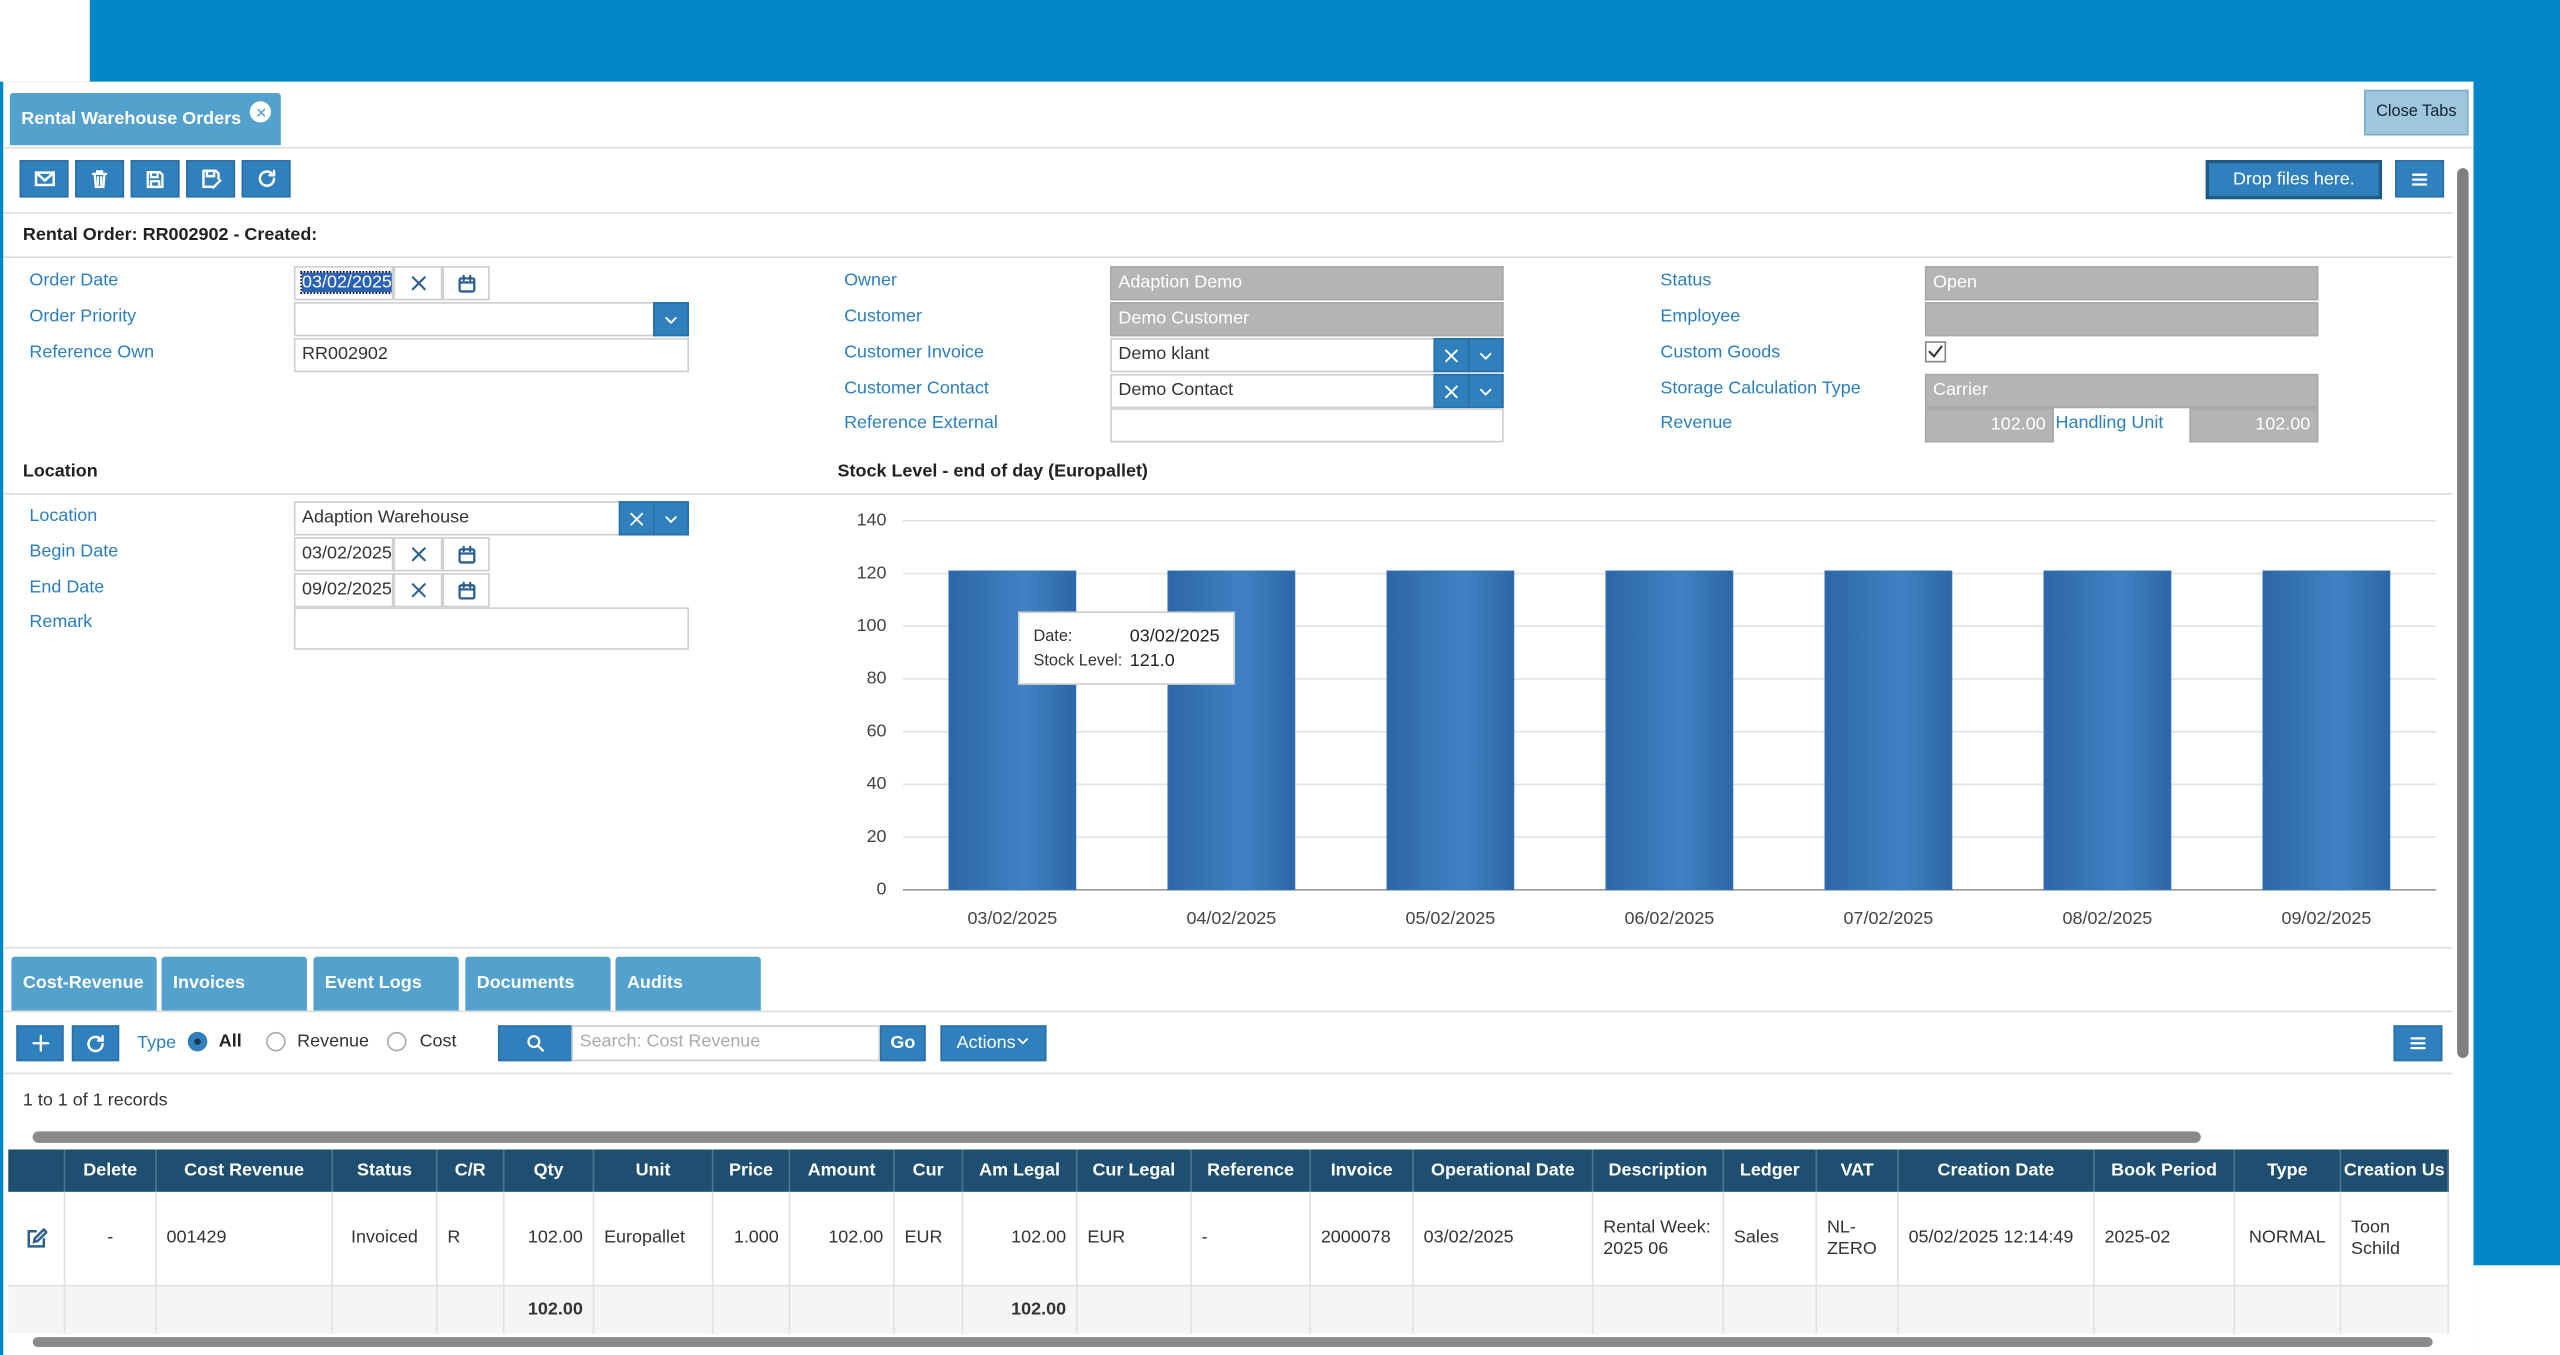  I want to click on mail-button, so click(44, 179).